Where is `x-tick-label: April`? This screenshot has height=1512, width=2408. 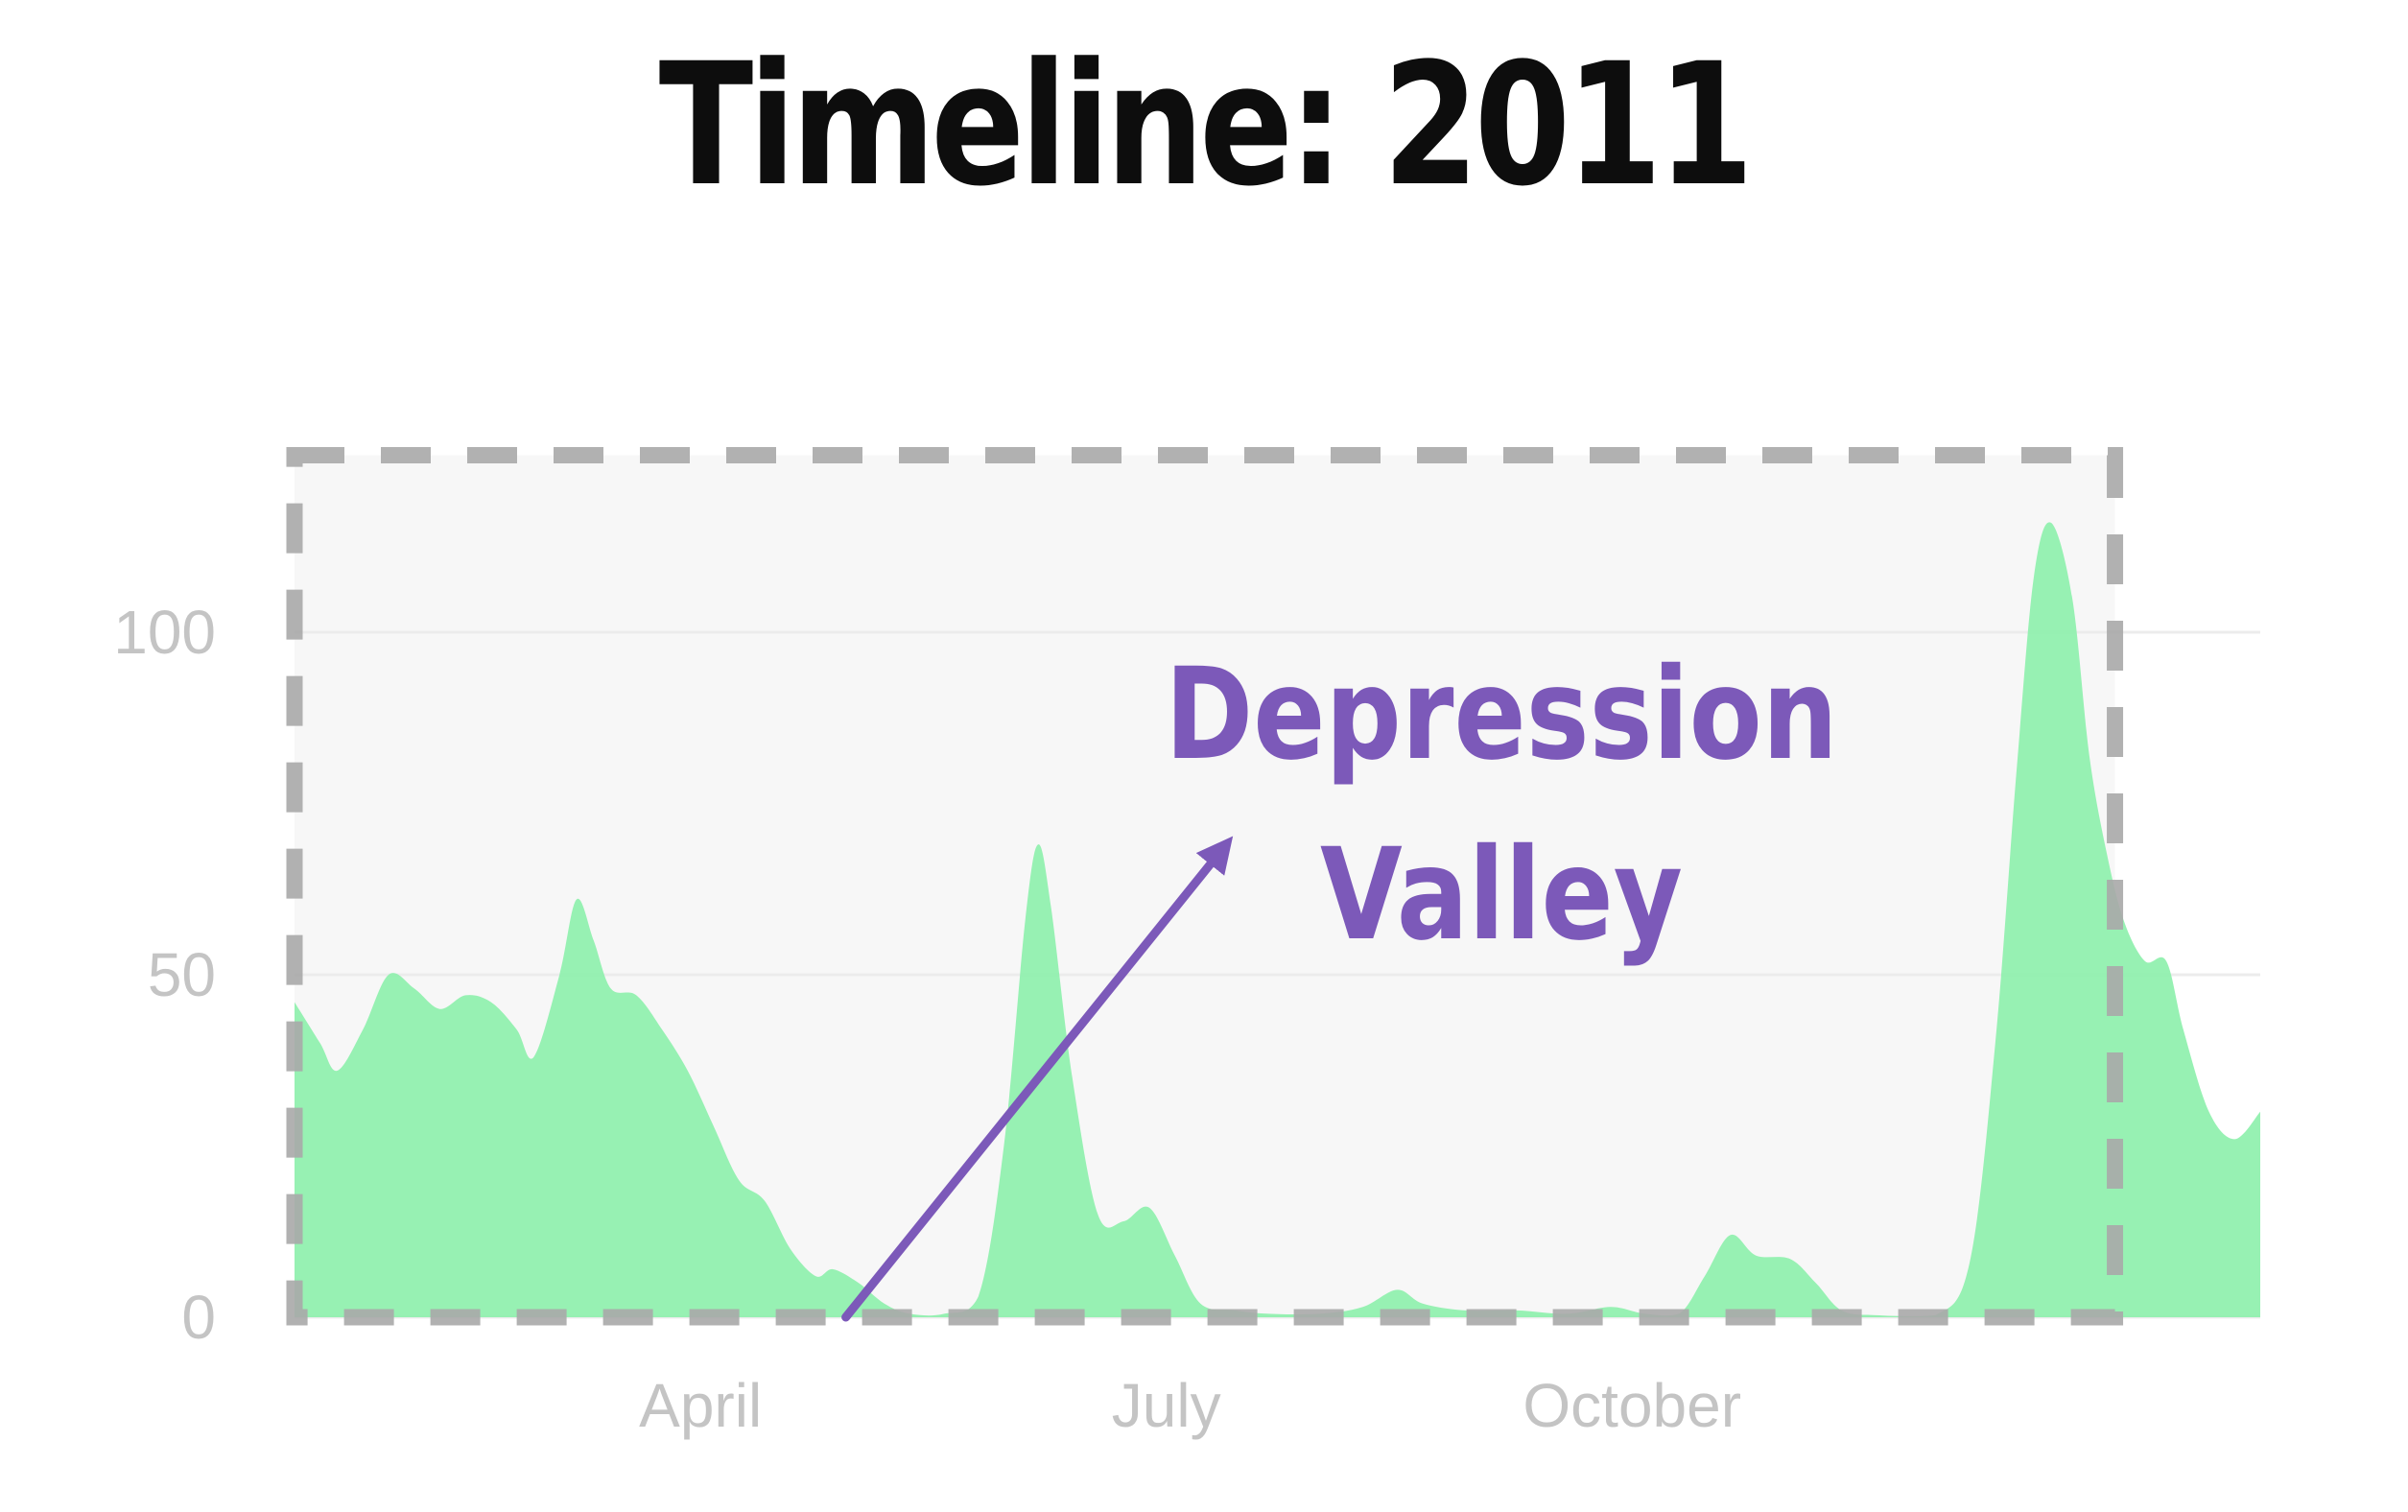
x-tick-label: April is located at coordinates (700, 1405).